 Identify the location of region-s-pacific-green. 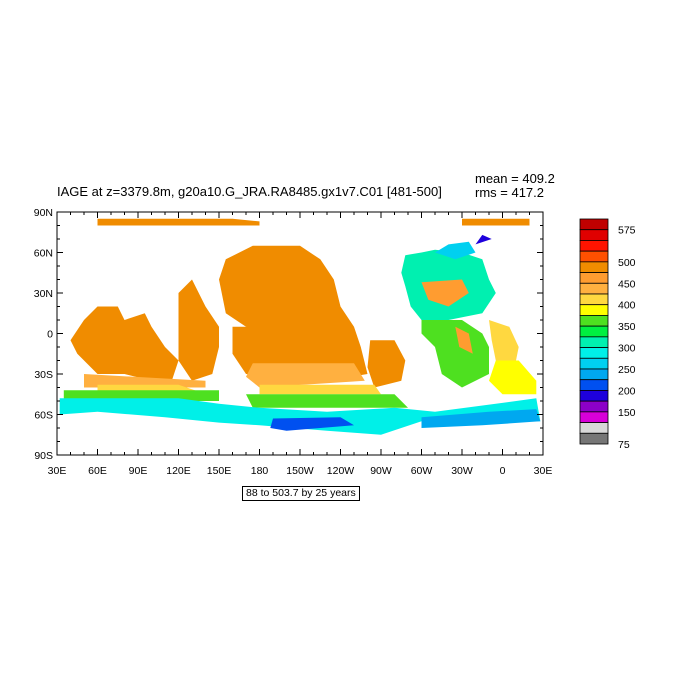
(327, 401).